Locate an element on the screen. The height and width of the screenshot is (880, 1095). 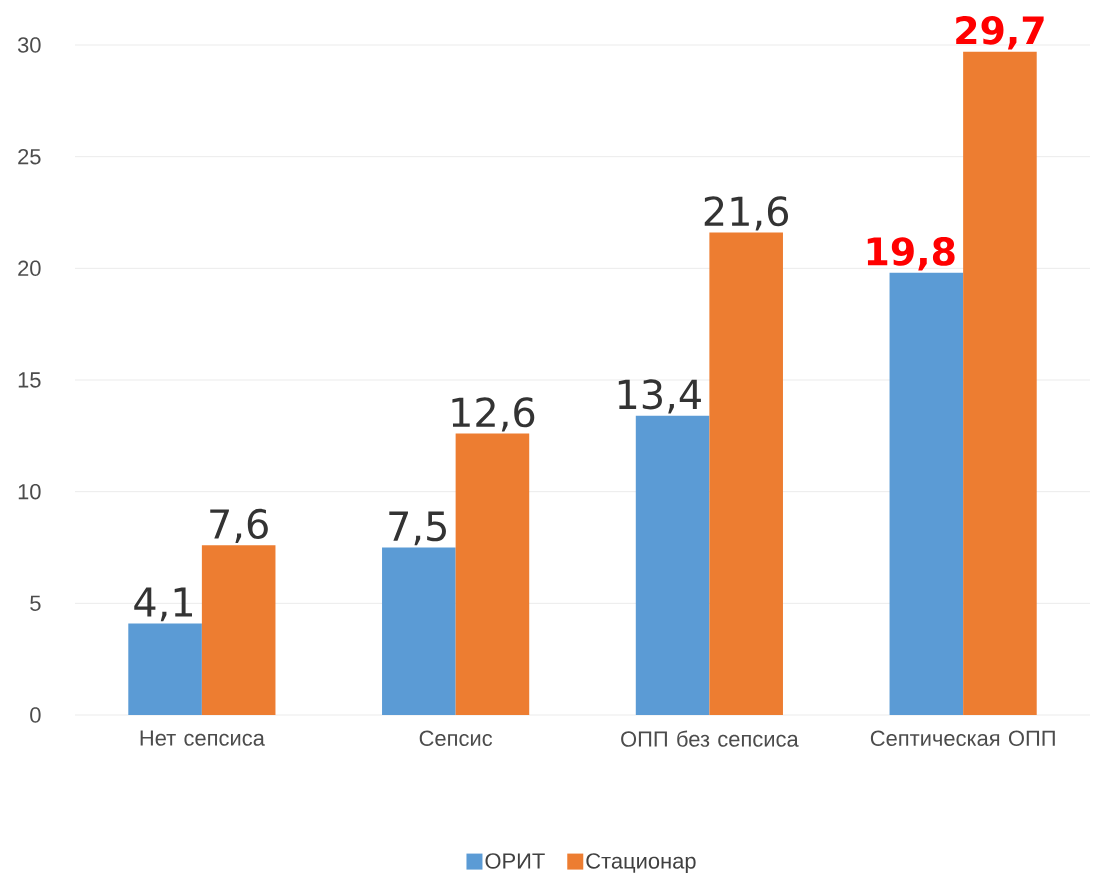
y-tick-label: 20 is located at coordinates (29, 268).